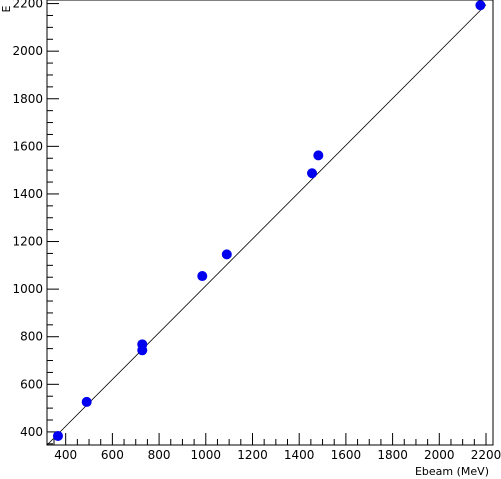 Image resolution: width=501 pixels, height=479 pixels. I want to click on x-axis-label: Ebeam (MeV), so click(452, 471).